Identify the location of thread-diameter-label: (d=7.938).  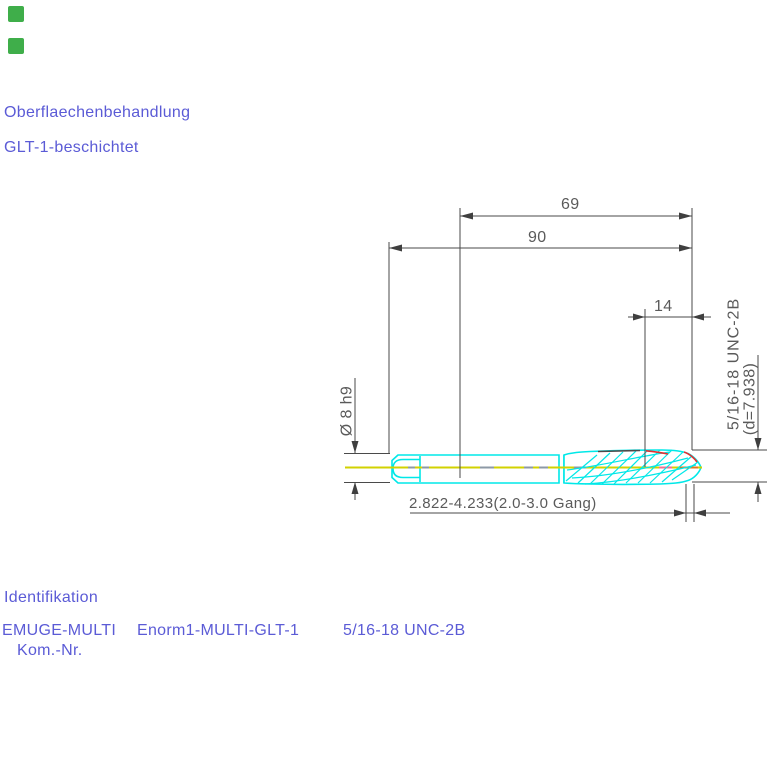
(750, 399).